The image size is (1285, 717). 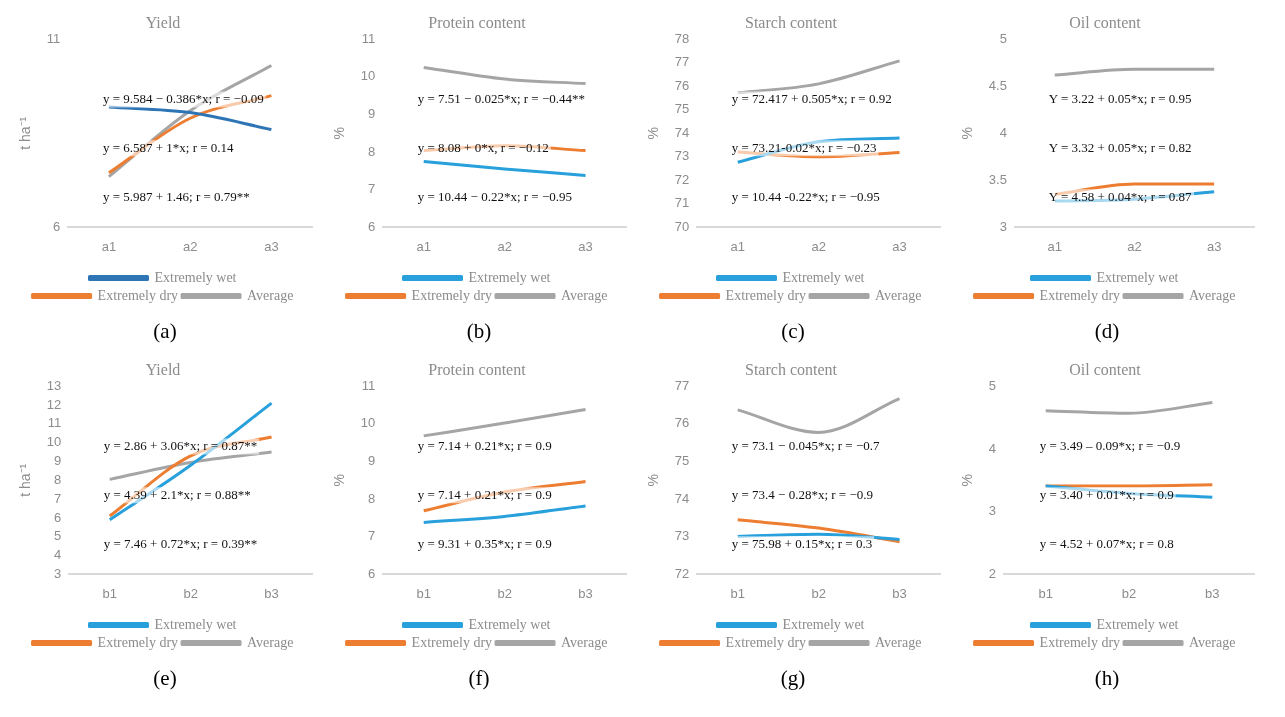 I want to click on y-tick-label: 3.5, so click(x=997, y=179).